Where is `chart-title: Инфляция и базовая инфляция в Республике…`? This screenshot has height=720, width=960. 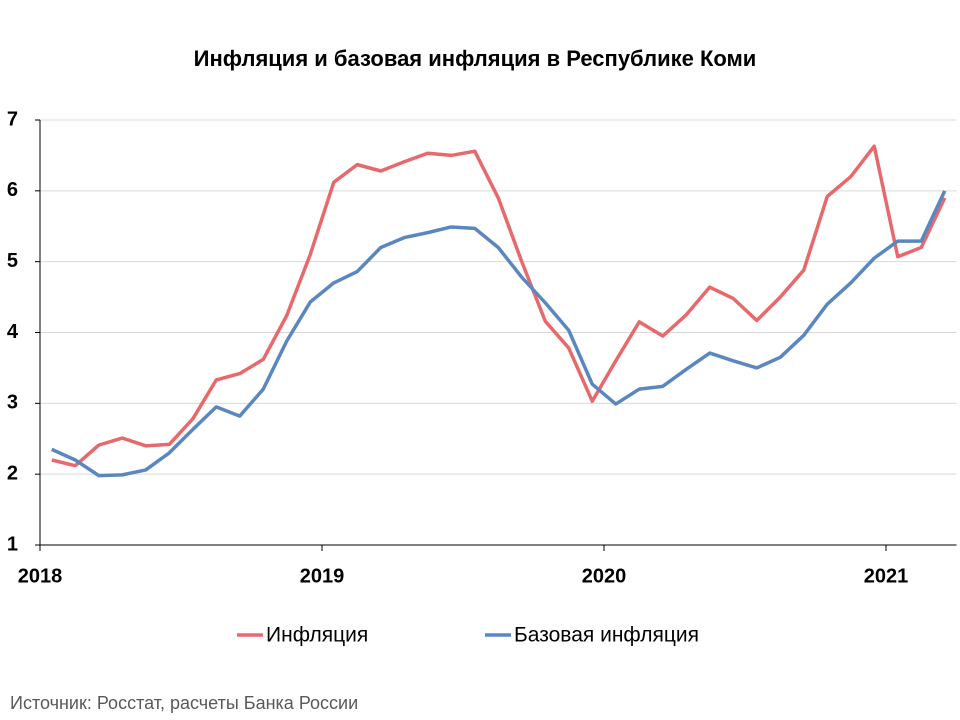 chart-title: Инфляция и базовая инфляция в Республике… is located at coordinates (475, 58).